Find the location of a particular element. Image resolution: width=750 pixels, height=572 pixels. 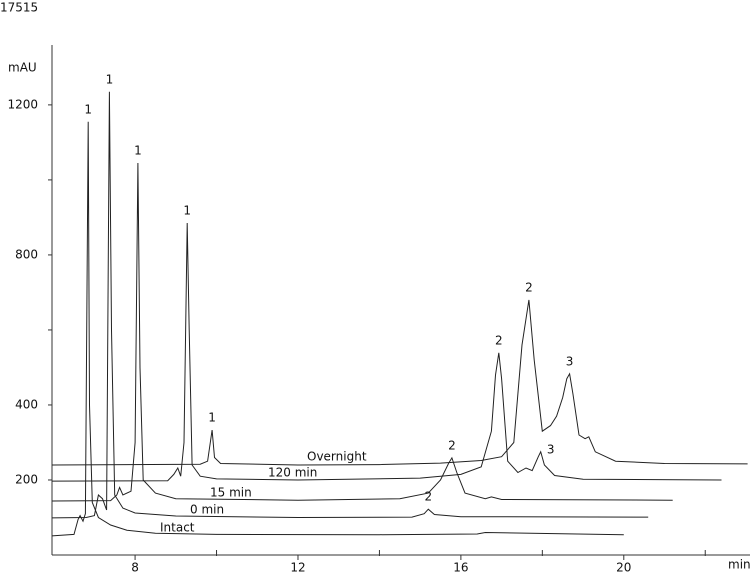

chart-title: 17515 is located at coordinates (19, 8).